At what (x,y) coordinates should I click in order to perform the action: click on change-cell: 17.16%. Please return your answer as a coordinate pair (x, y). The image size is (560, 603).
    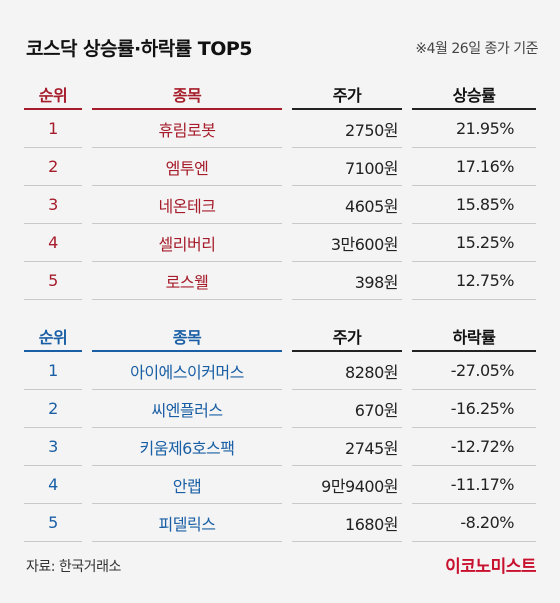
    Looking at the image, I should click on (474, 167).